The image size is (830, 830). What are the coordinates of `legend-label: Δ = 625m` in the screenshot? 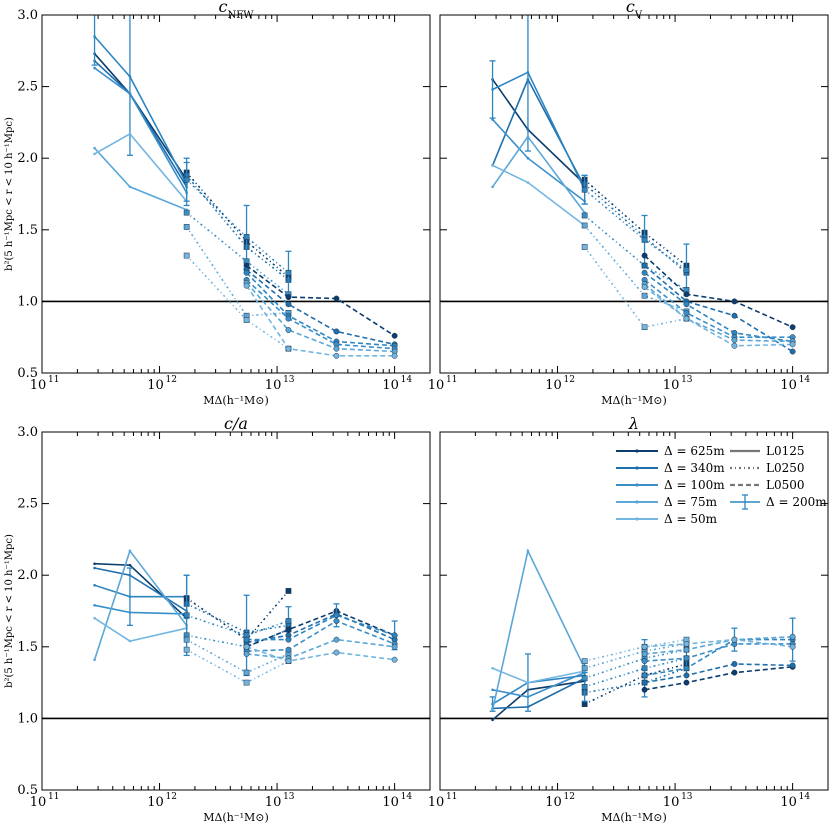 It's located at (694, 451).